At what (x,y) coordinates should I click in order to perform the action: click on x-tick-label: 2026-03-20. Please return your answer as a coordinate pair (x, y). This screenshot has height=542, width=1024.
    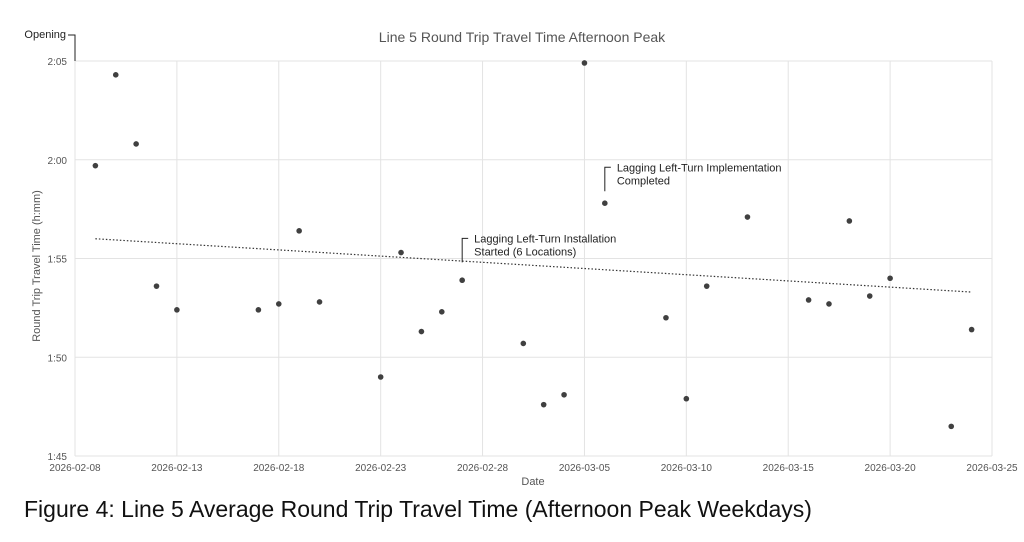
    Looking at the image, I should click on (891, 468).